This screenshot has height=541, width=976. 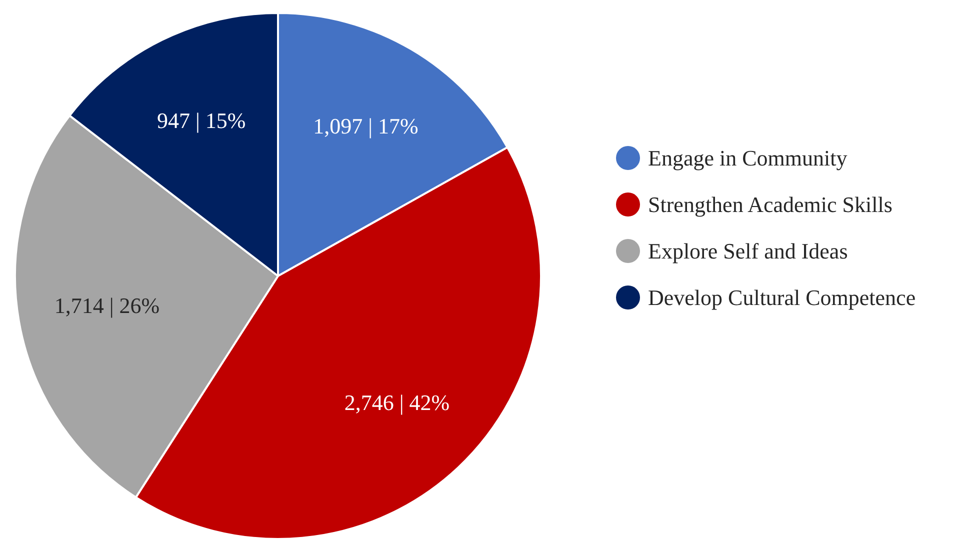 I want to click on legend-label: Explore Self and Ideas, so click(x=748, y=251).